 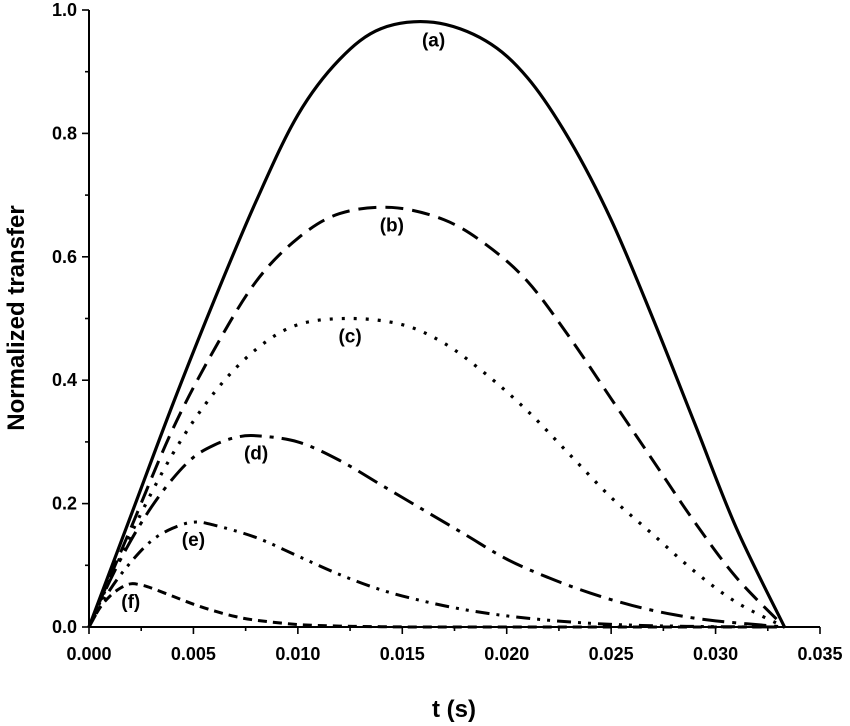 I want to click on y-ticks: 0.0 0.2 0.4 0.6 0.8 1.0, so click(x=70, y=318).